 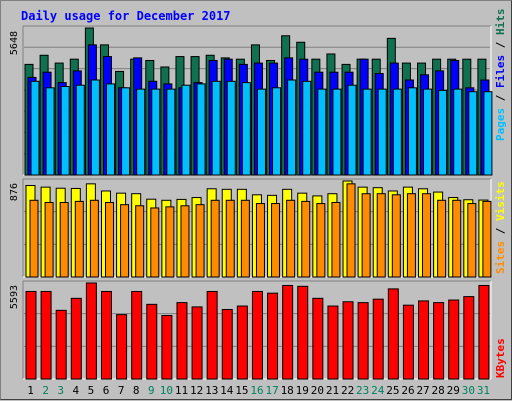 What do you see at coordinates (271, 390) in the screenshot?
I see `x-tick-label: 17` at bounding box center [271, 390].